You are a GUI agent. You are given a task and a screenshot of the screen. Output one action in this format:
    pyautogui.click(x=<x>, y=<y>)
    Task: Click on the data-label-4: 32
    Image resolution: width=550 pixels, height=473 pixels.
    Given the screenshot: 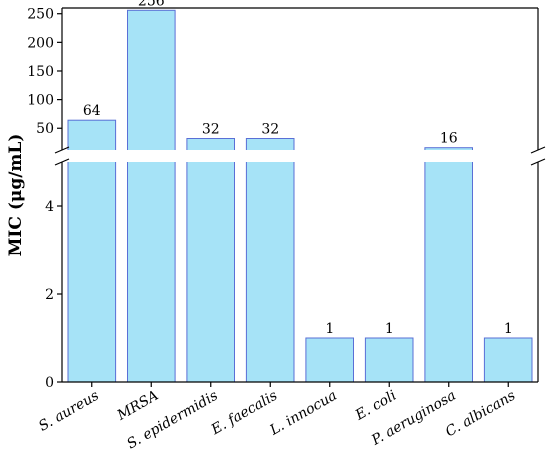 What is the action you would take?
    pyautogui.click(x=270, y=130)
    